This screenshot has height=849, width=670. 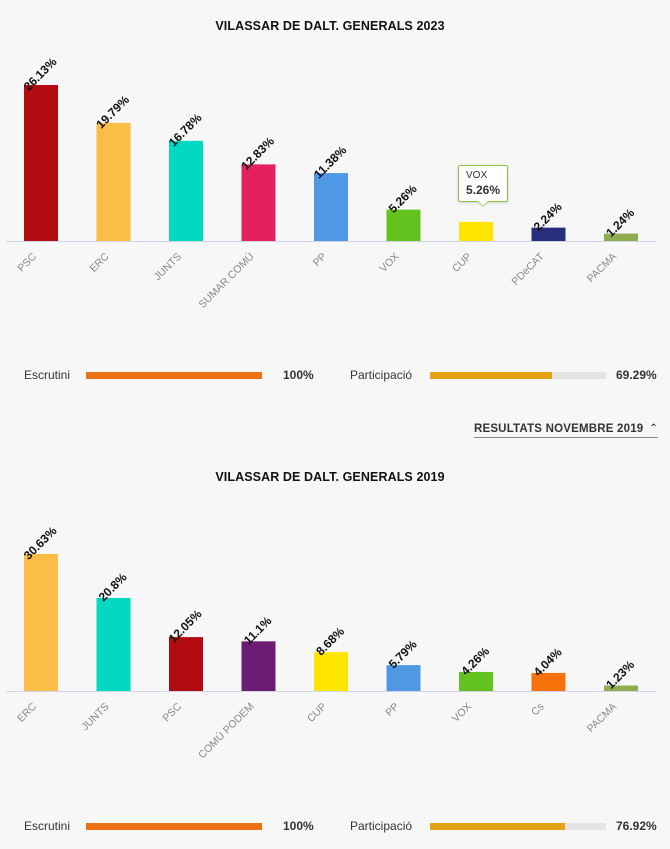 What do you see at coordinates (258, 666) in the screenshot?
I see `bar-com-podem` at bounding box center [258, 666].